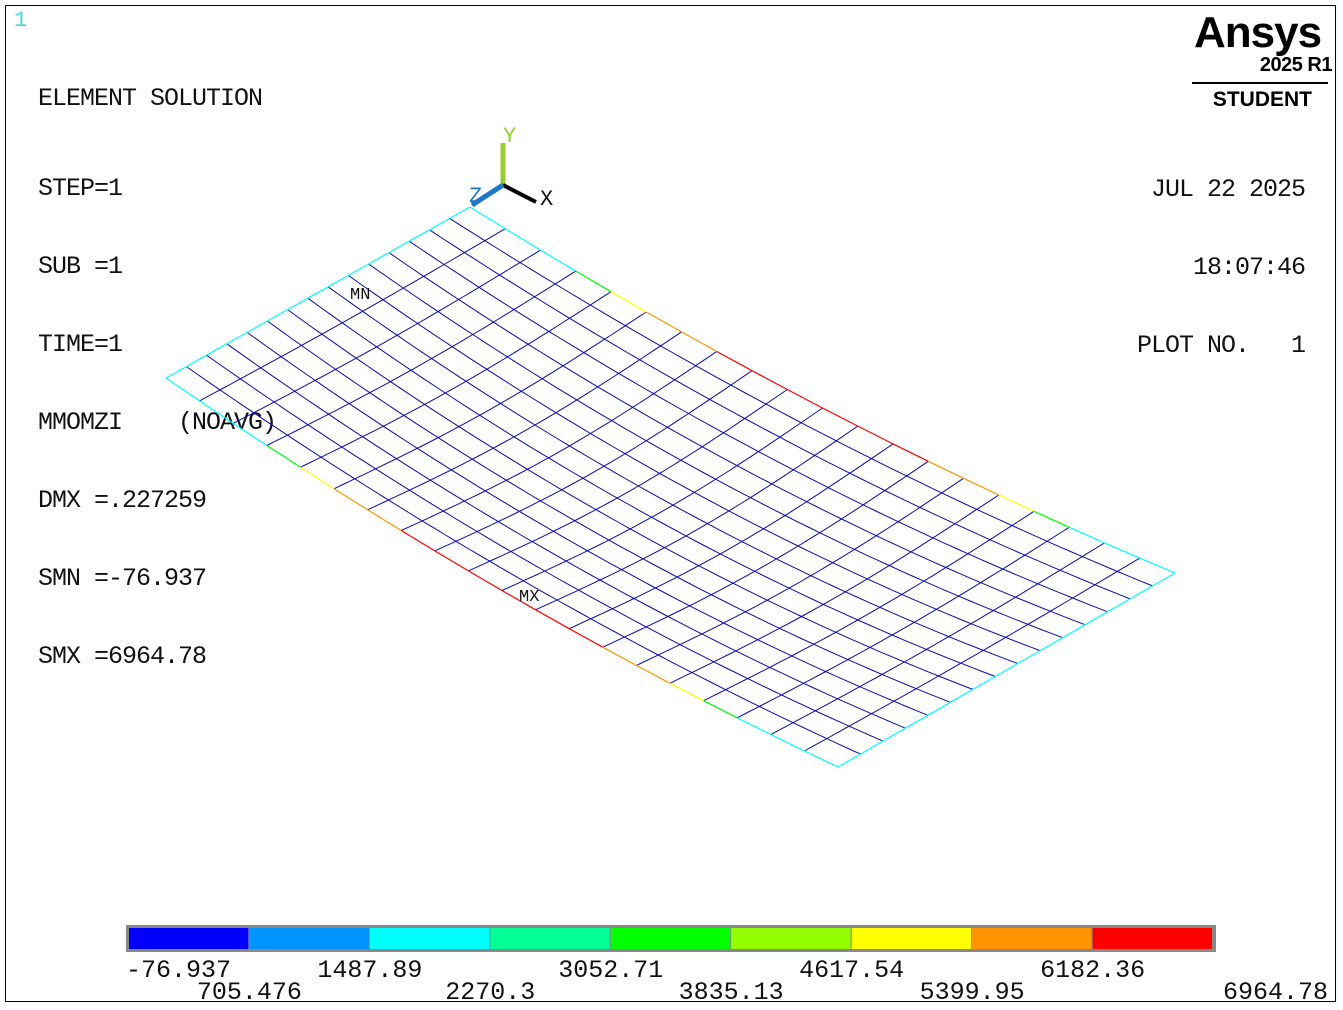 This screenshot has height=1010, width=1343. What do you see at coordinates (1275, 992) in the screenshot?
I see `legend-label: 6964.78` at bounding box center [1275, 992].